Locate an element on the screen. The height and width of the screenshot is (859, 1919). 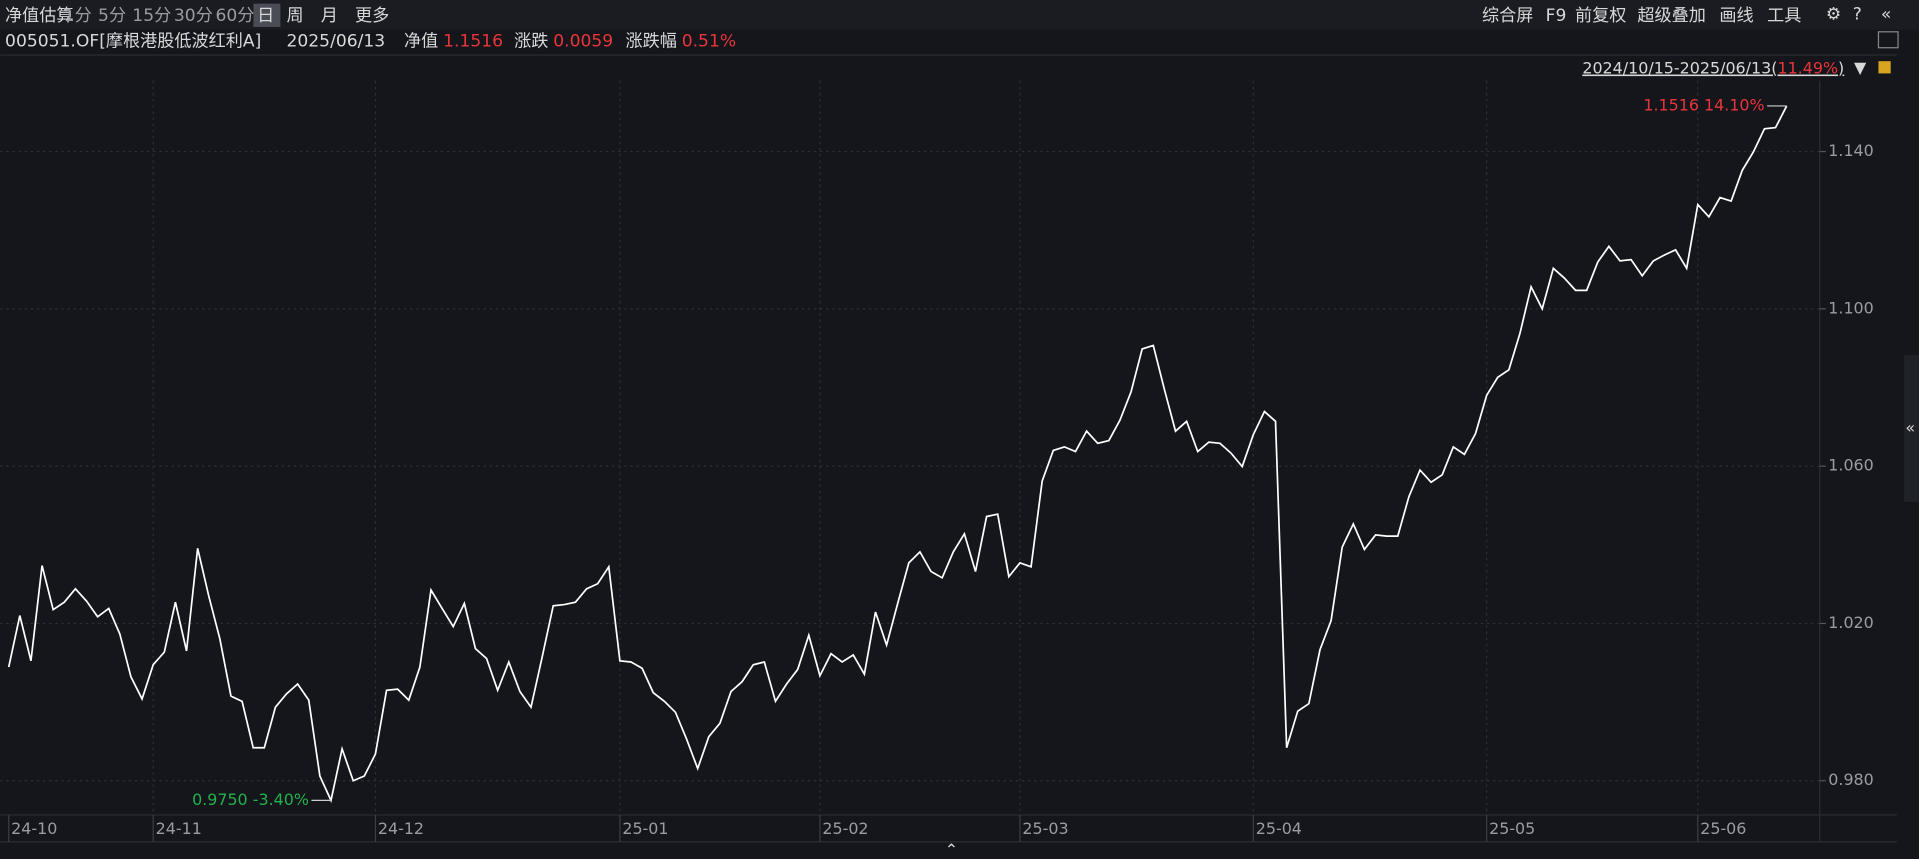
date: 2025/06/13 is located at coordinates (335, 42).